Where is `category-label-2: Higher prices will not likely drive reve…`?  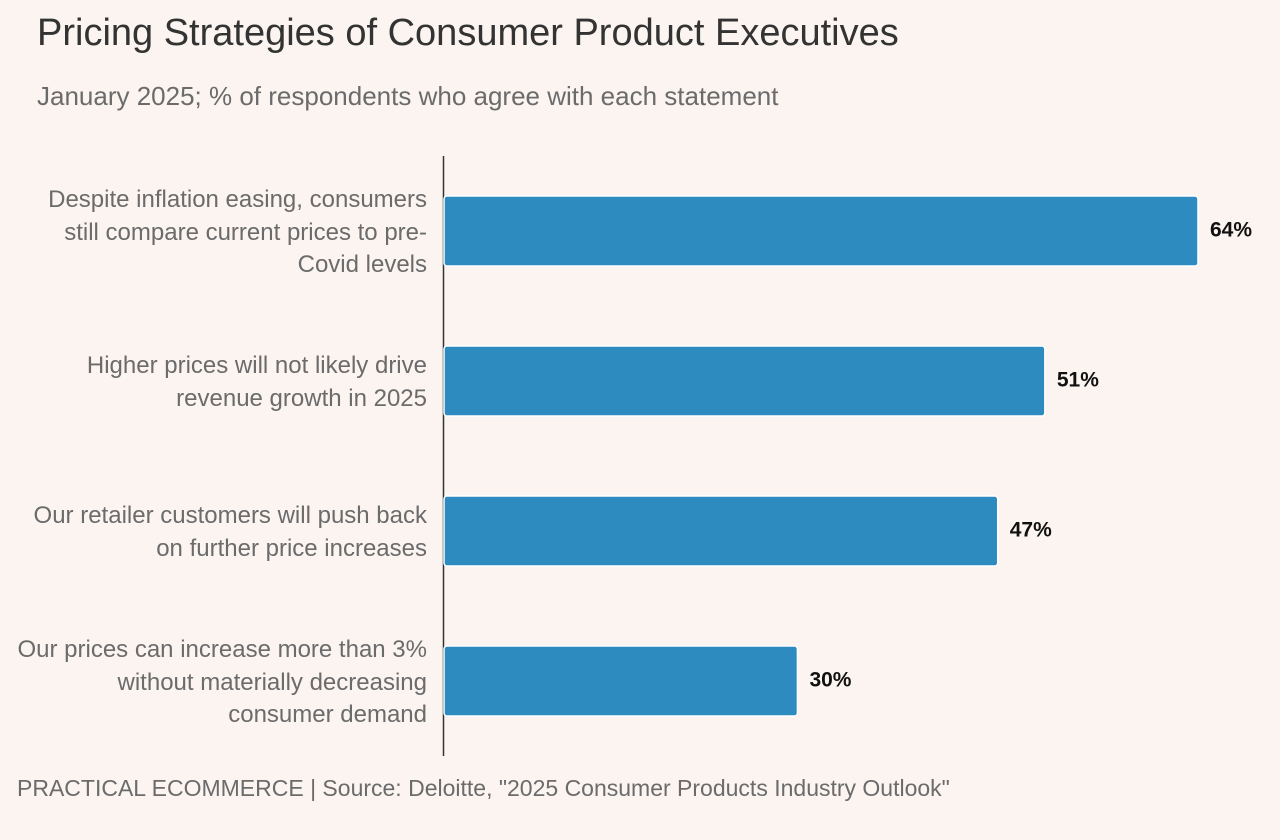 category-label-2: Higher prices will not likely drive reve… is located at coordinates (256, 382).